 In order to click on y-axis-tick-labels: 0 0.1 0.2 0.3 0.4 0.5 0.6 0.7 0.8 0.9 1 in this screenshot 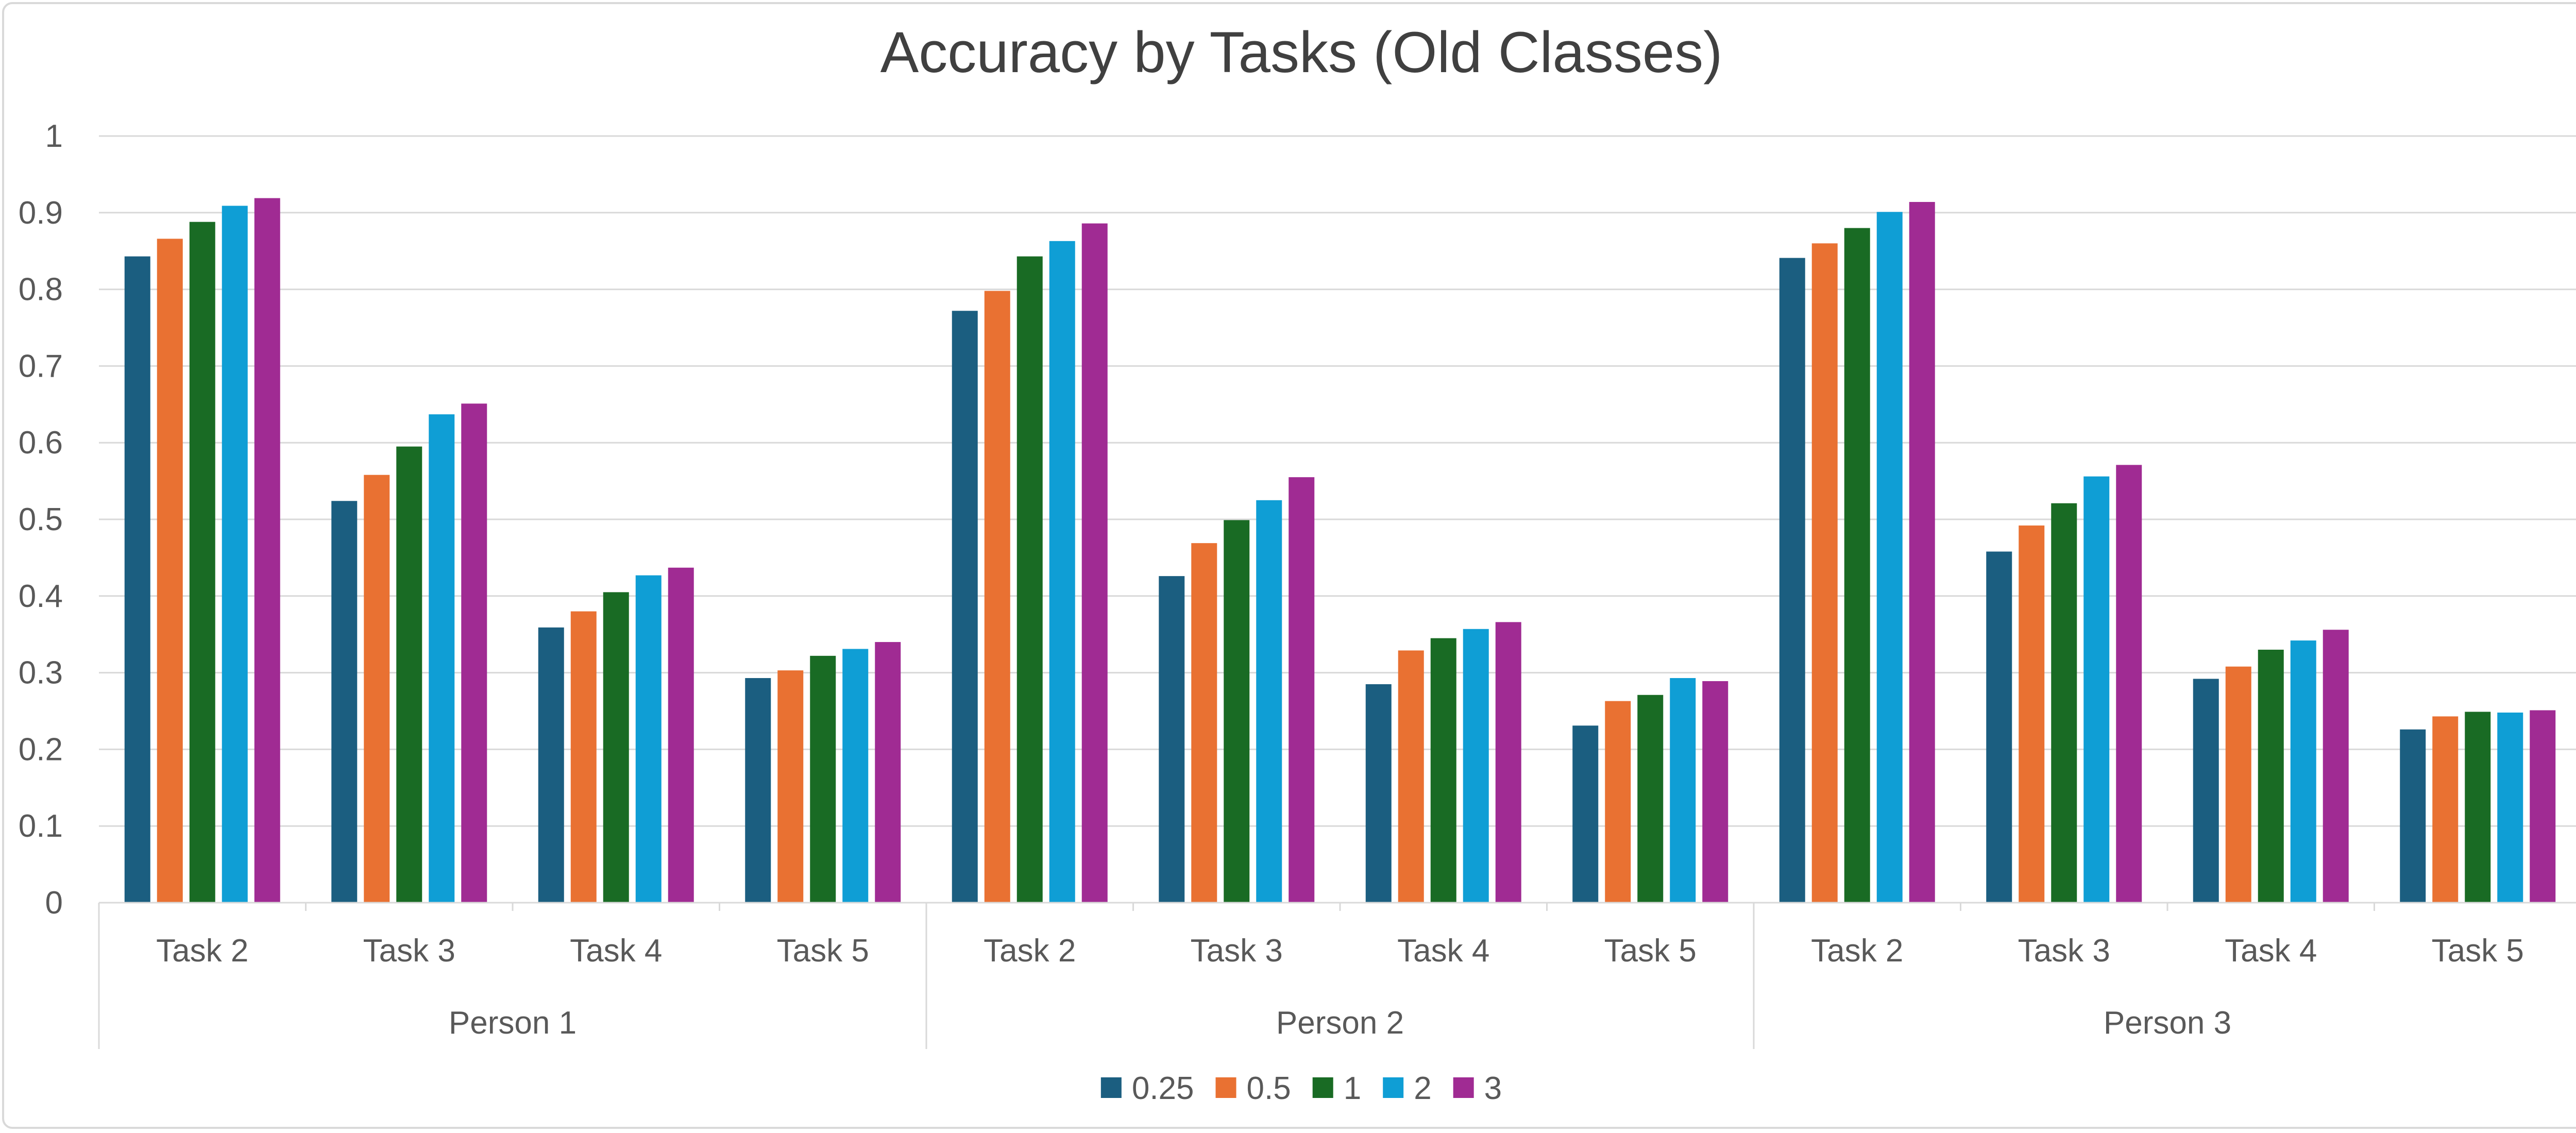, I will do `click(41, 520)`.